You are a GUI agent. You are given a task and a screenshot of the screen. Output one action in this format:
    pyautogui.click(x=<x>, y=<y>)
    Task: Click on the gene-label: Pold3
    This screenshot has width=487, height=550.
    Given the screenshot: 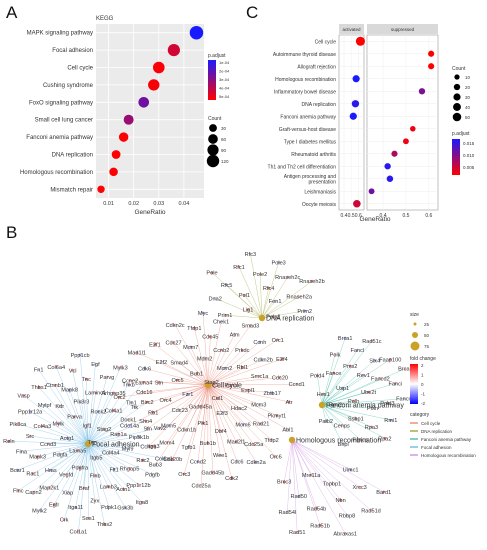 What is the action you would take?
    pyautogui.click(x=387, y=404)
    